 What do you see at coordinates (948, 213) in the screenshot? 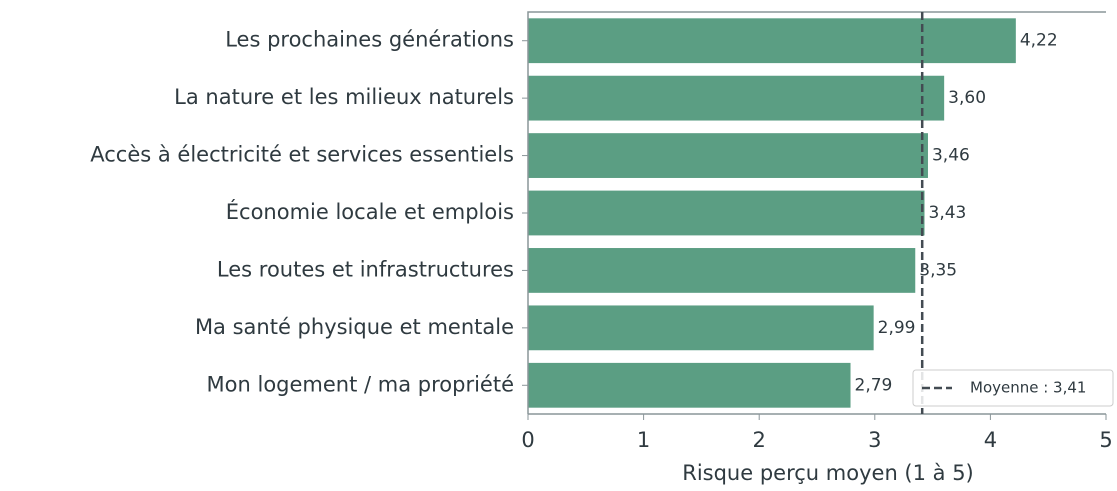
I see `value-label: 3,43` at bounding box center [948, 213].